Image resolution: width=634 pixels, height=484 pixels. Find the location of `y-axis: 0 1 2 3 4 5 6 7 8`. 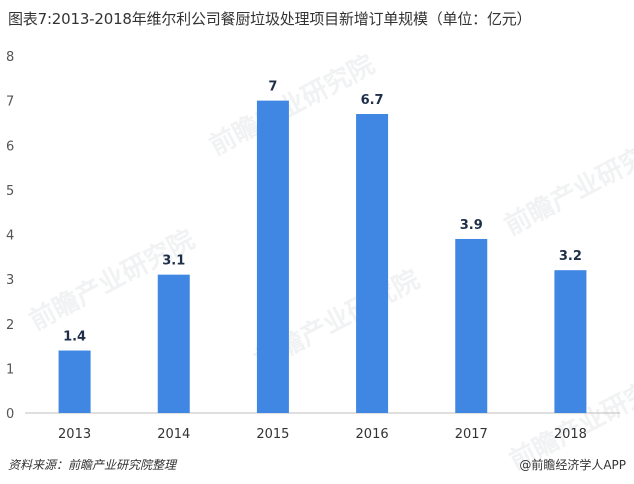

y-axis: 0 1 2 3 4 5 6 7 8 is located at coordinates (10, 236).